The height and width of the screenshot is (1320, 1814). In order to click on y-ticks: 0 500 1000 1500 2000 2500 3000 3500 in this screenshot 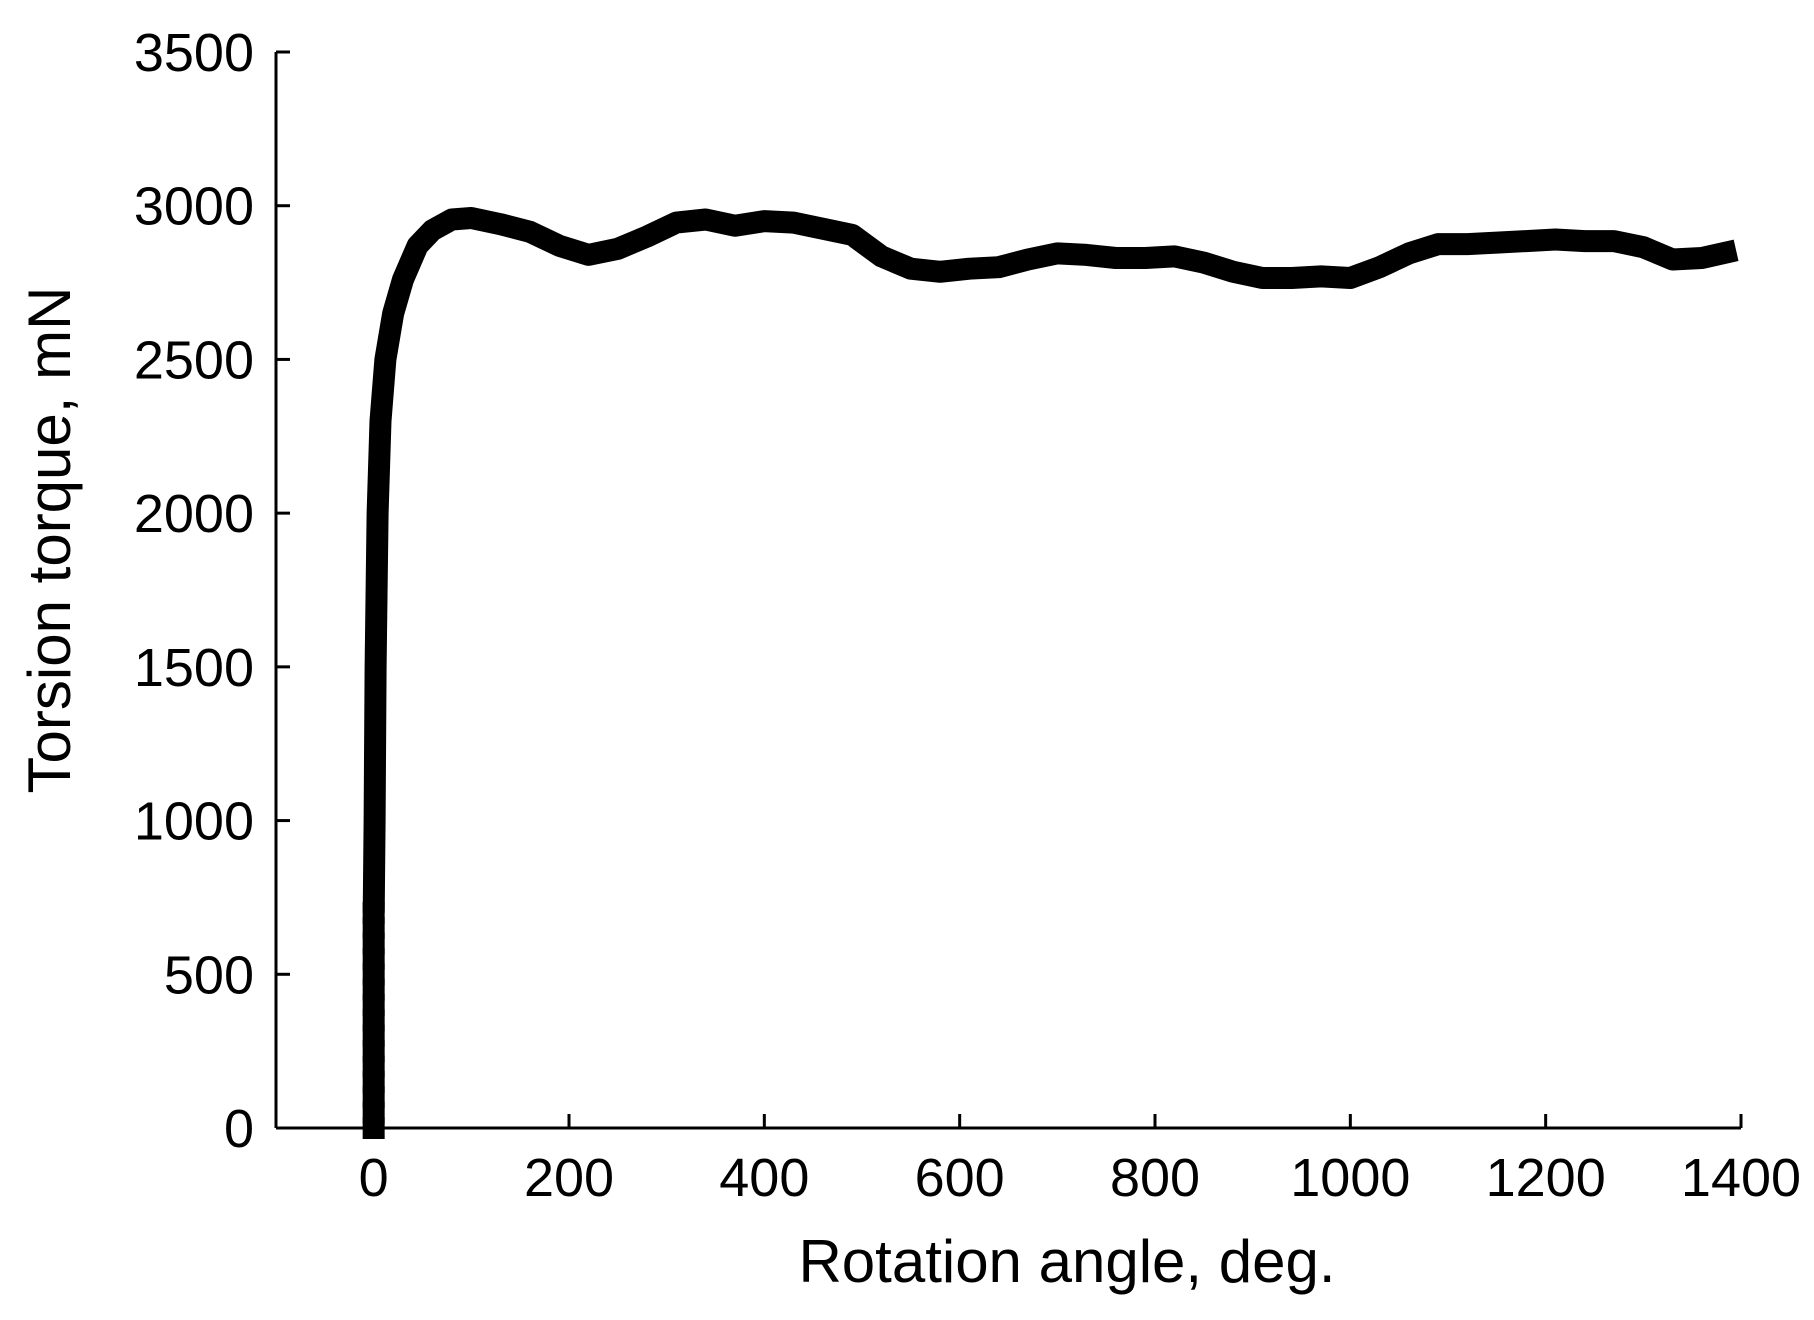, I will do `click(212, 591)`.